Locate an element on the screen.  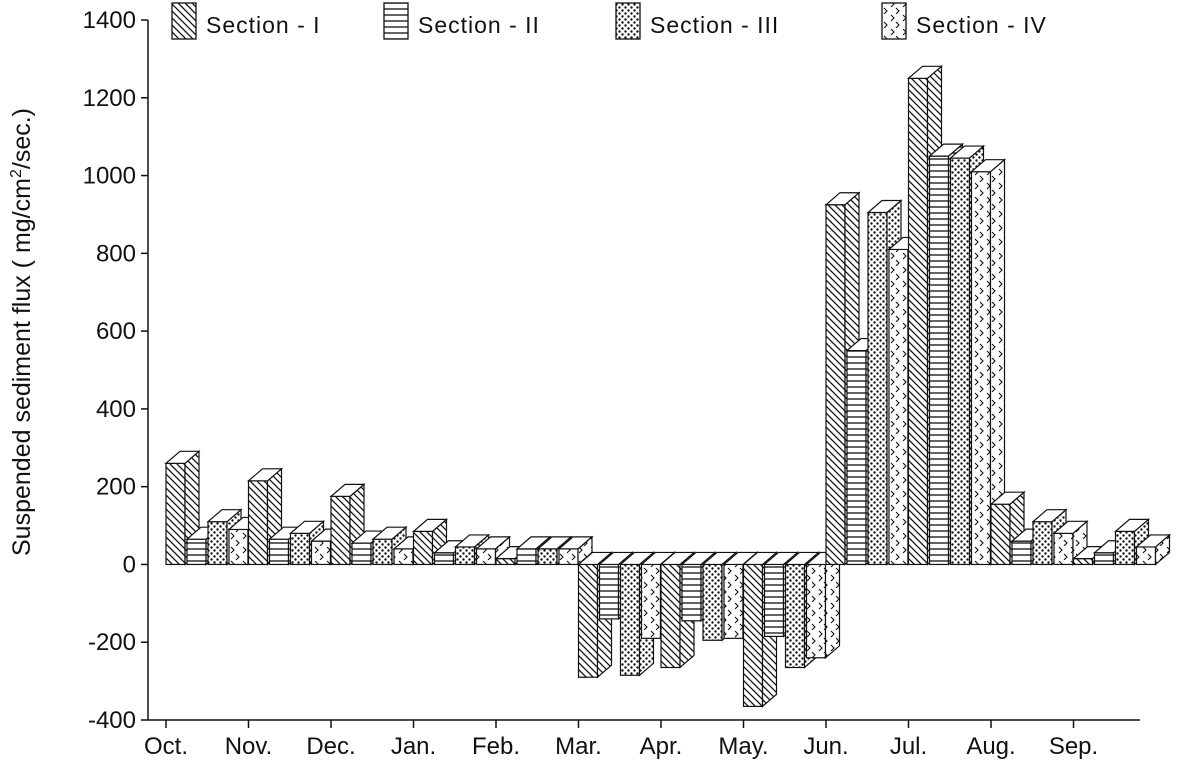
x-tick-label: Oct. is located at coordinates (166, 746).